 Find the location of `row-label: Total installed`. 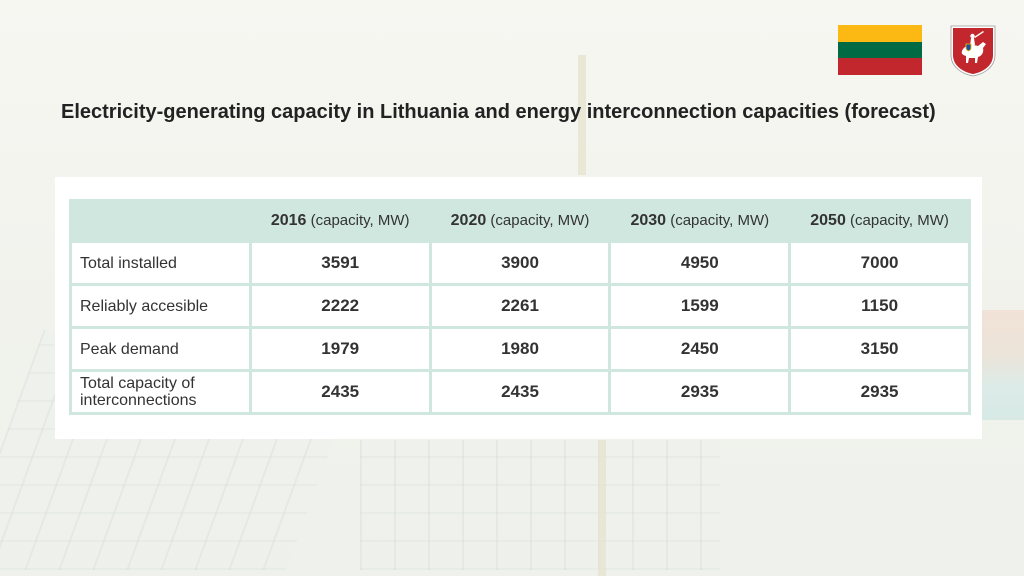

row-label: Total installed is located at coordinates (160, 263).